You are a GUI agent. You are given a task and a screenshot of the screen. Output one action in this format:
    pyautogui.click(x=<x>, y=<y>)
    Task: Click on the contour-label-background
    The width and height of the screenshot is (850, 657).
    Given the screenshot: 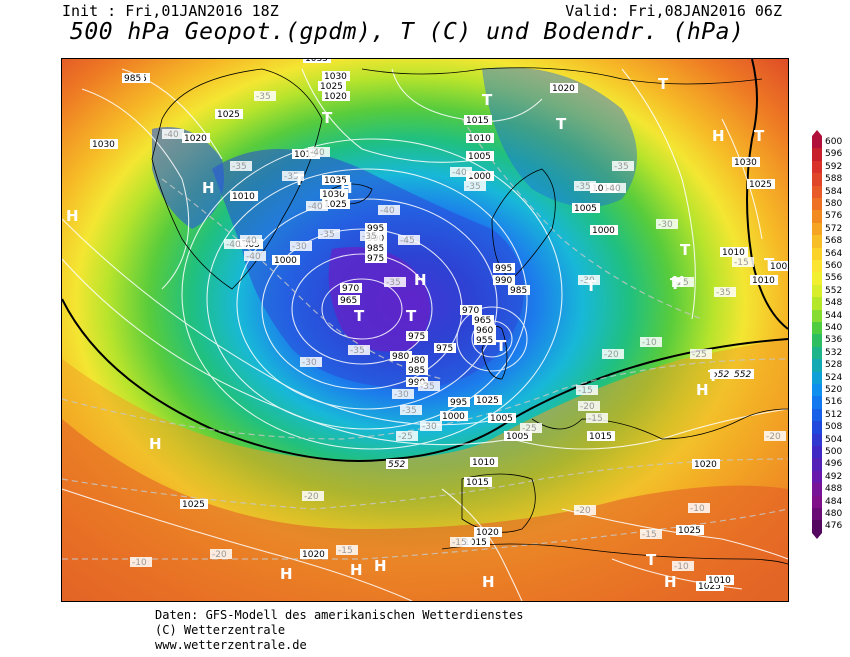 What is the action you would take?
    pyautogui.click(x=743, y=374)
    